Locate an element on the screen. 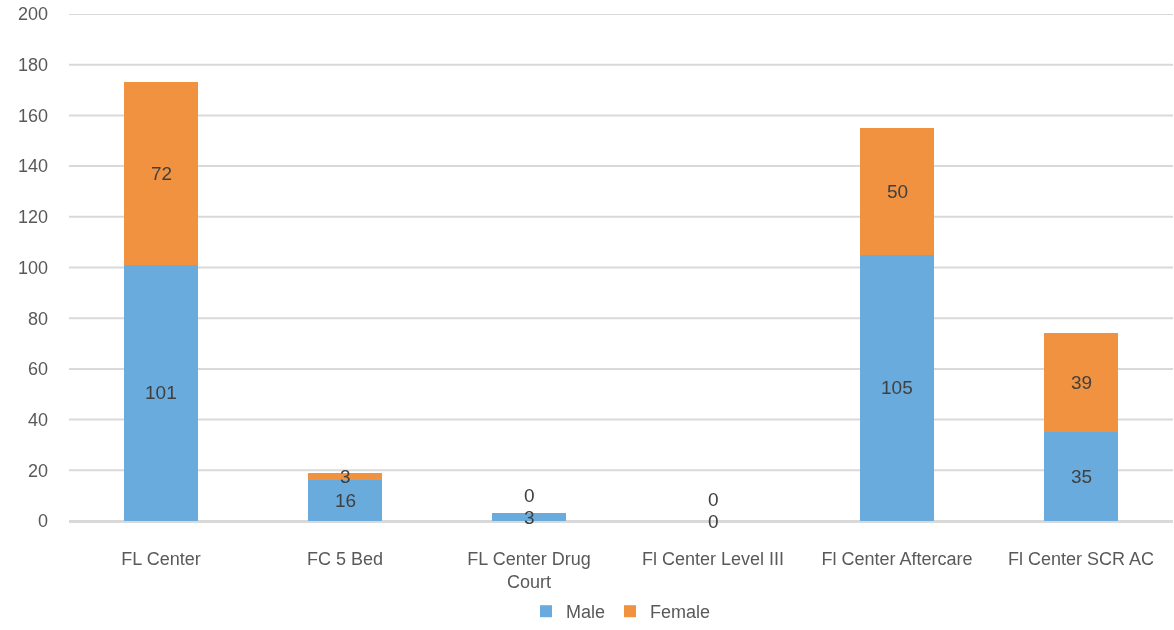 Image resolution: width=1174 pixels, height=630 pixels. x-tick-label: Fl Center SCR AC is located at coordinates (1081, 558).